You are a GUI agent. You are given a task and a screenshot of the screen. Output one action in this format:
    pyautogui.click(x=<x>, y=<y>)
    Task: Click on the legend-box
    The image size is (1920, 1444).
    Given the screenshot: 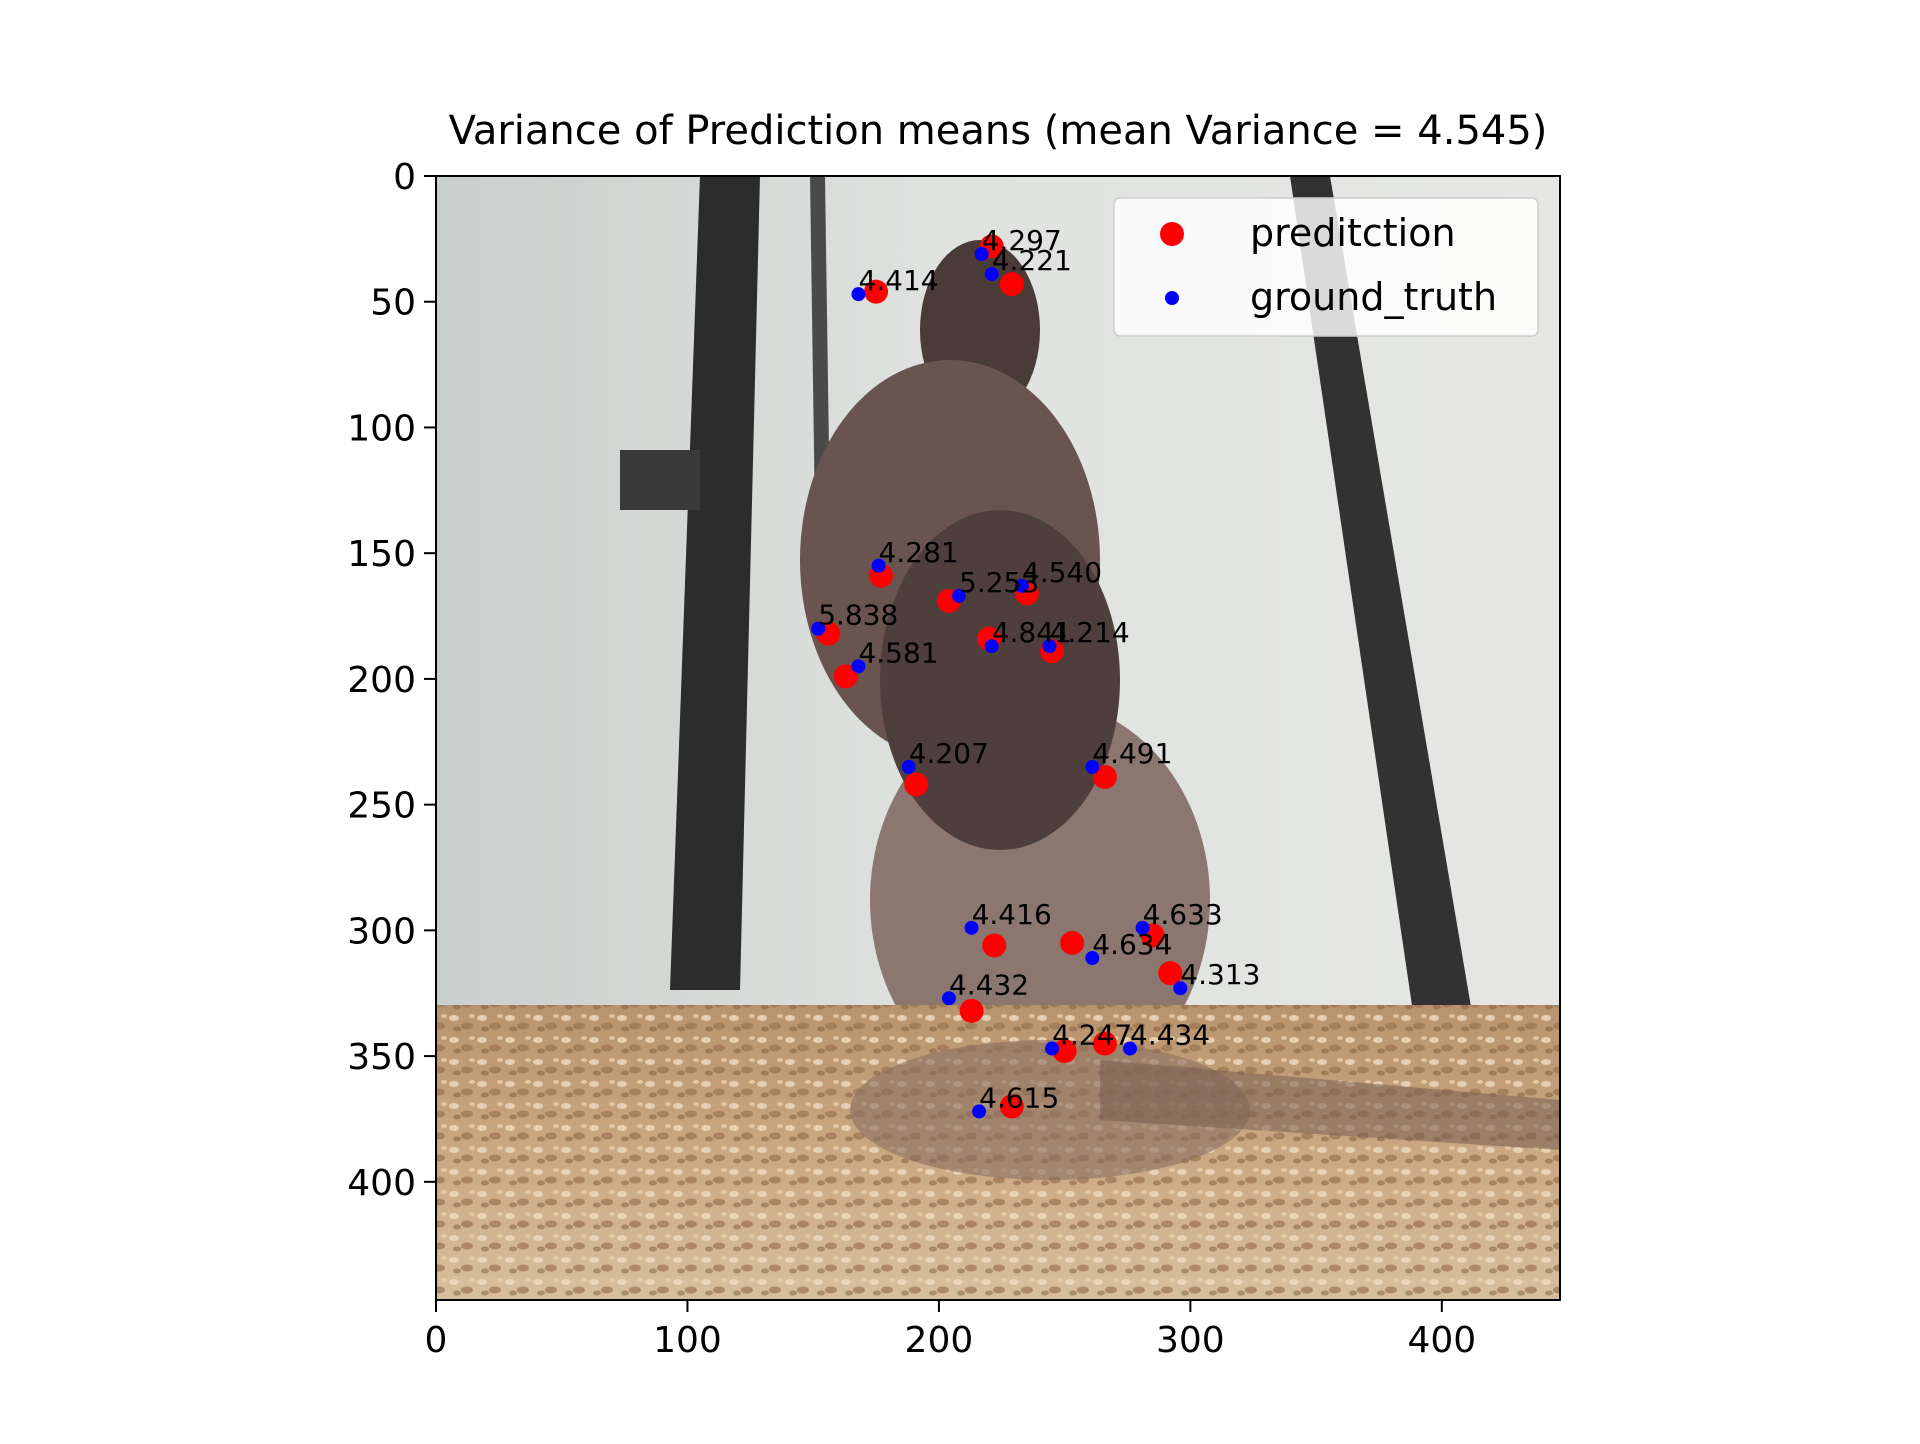 What is the action you would take?
    pyautogui.click(x=1326, y=267)
    